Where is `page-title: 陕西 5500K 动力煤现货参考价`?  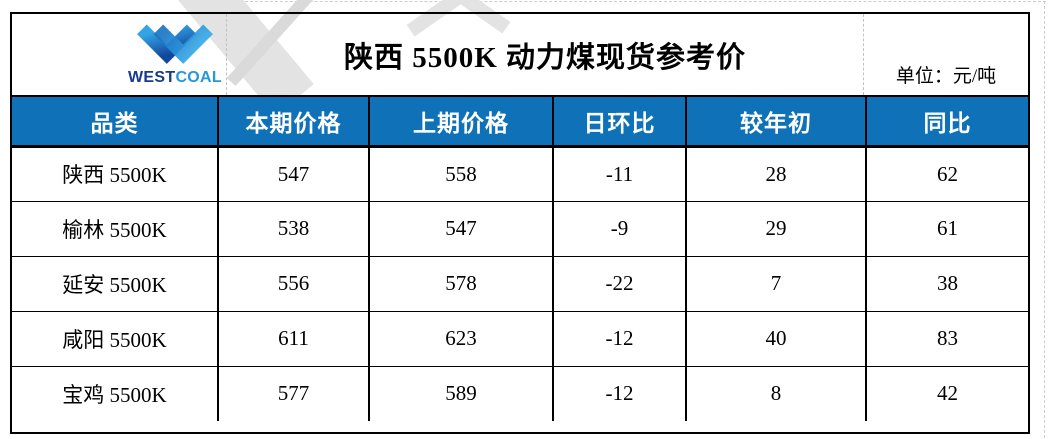 page-title: 陕西 5500K 动力煤现货参考价 is located at coordinates (545, 57).